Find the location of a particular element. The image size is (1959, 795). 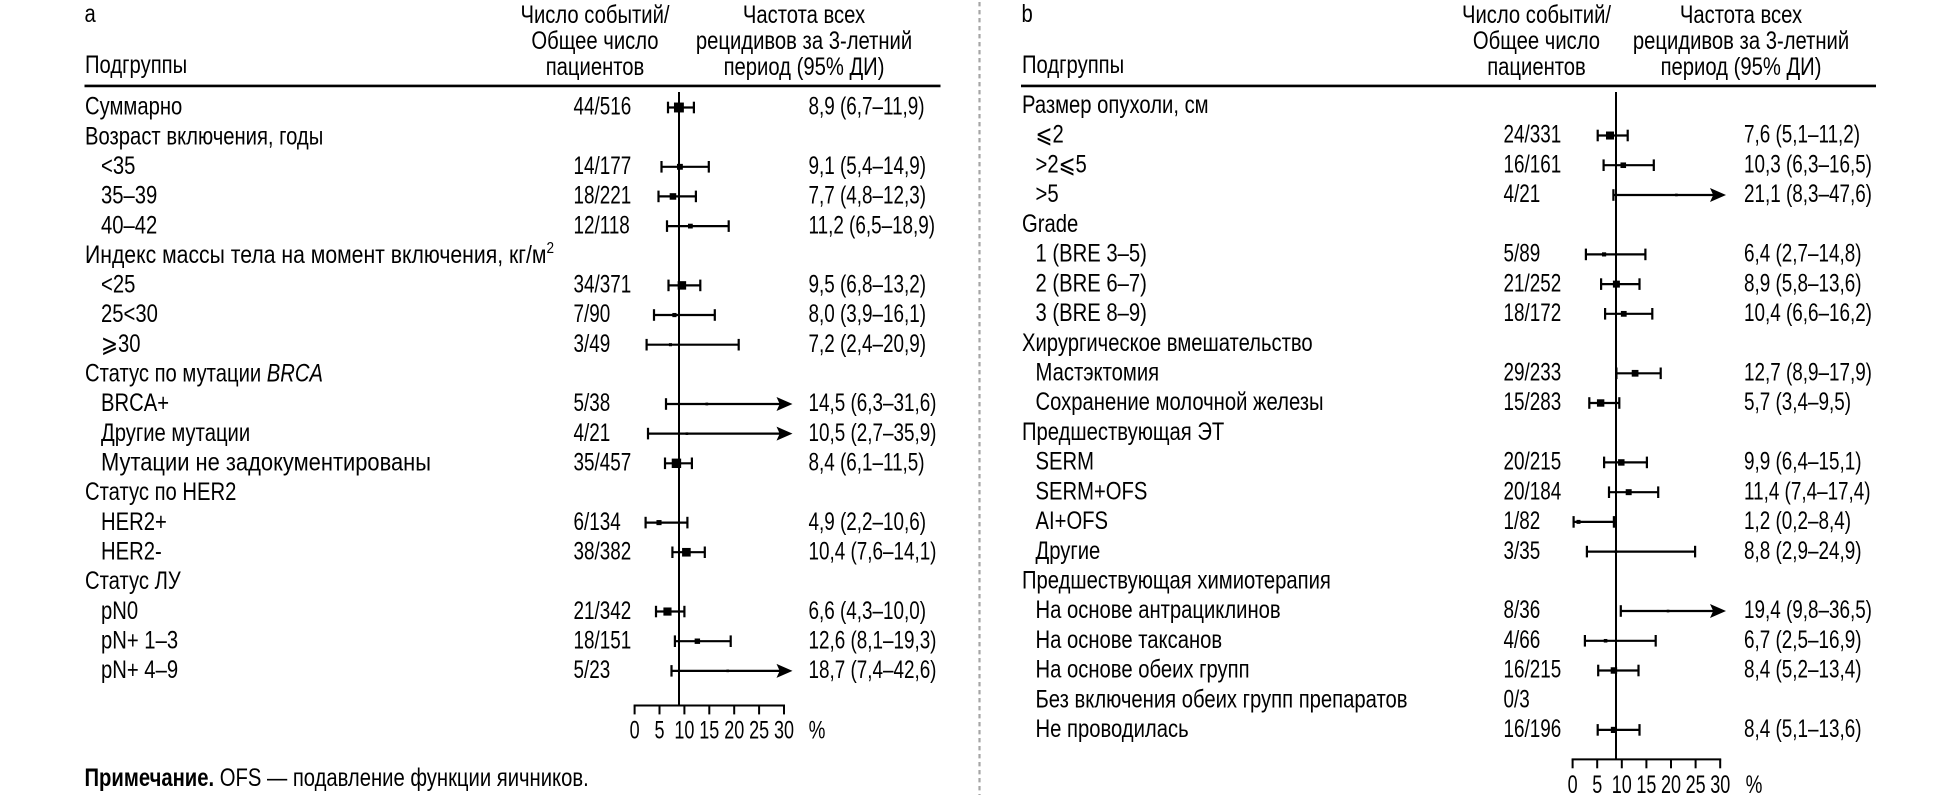

svg-text: 10,4 (7,6–14,1) is located at coordinates (873, 551).